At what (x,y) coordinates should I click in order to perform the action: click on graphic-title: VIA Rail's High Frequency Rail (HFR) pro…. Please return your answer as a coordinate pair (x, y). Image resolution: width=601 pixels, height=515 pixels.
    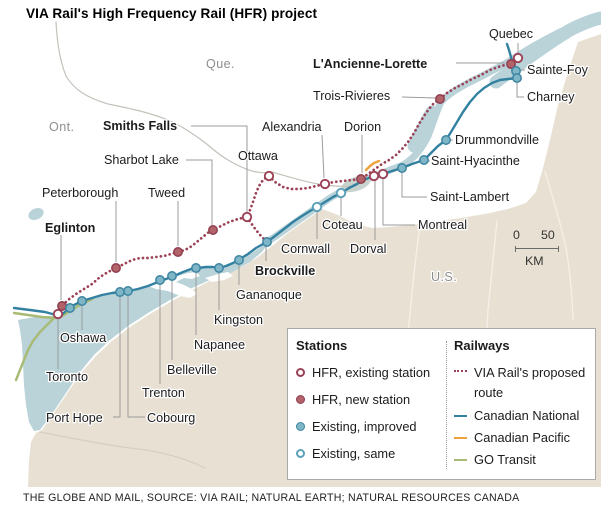
    Looking at the image, I should click on (172, 13).